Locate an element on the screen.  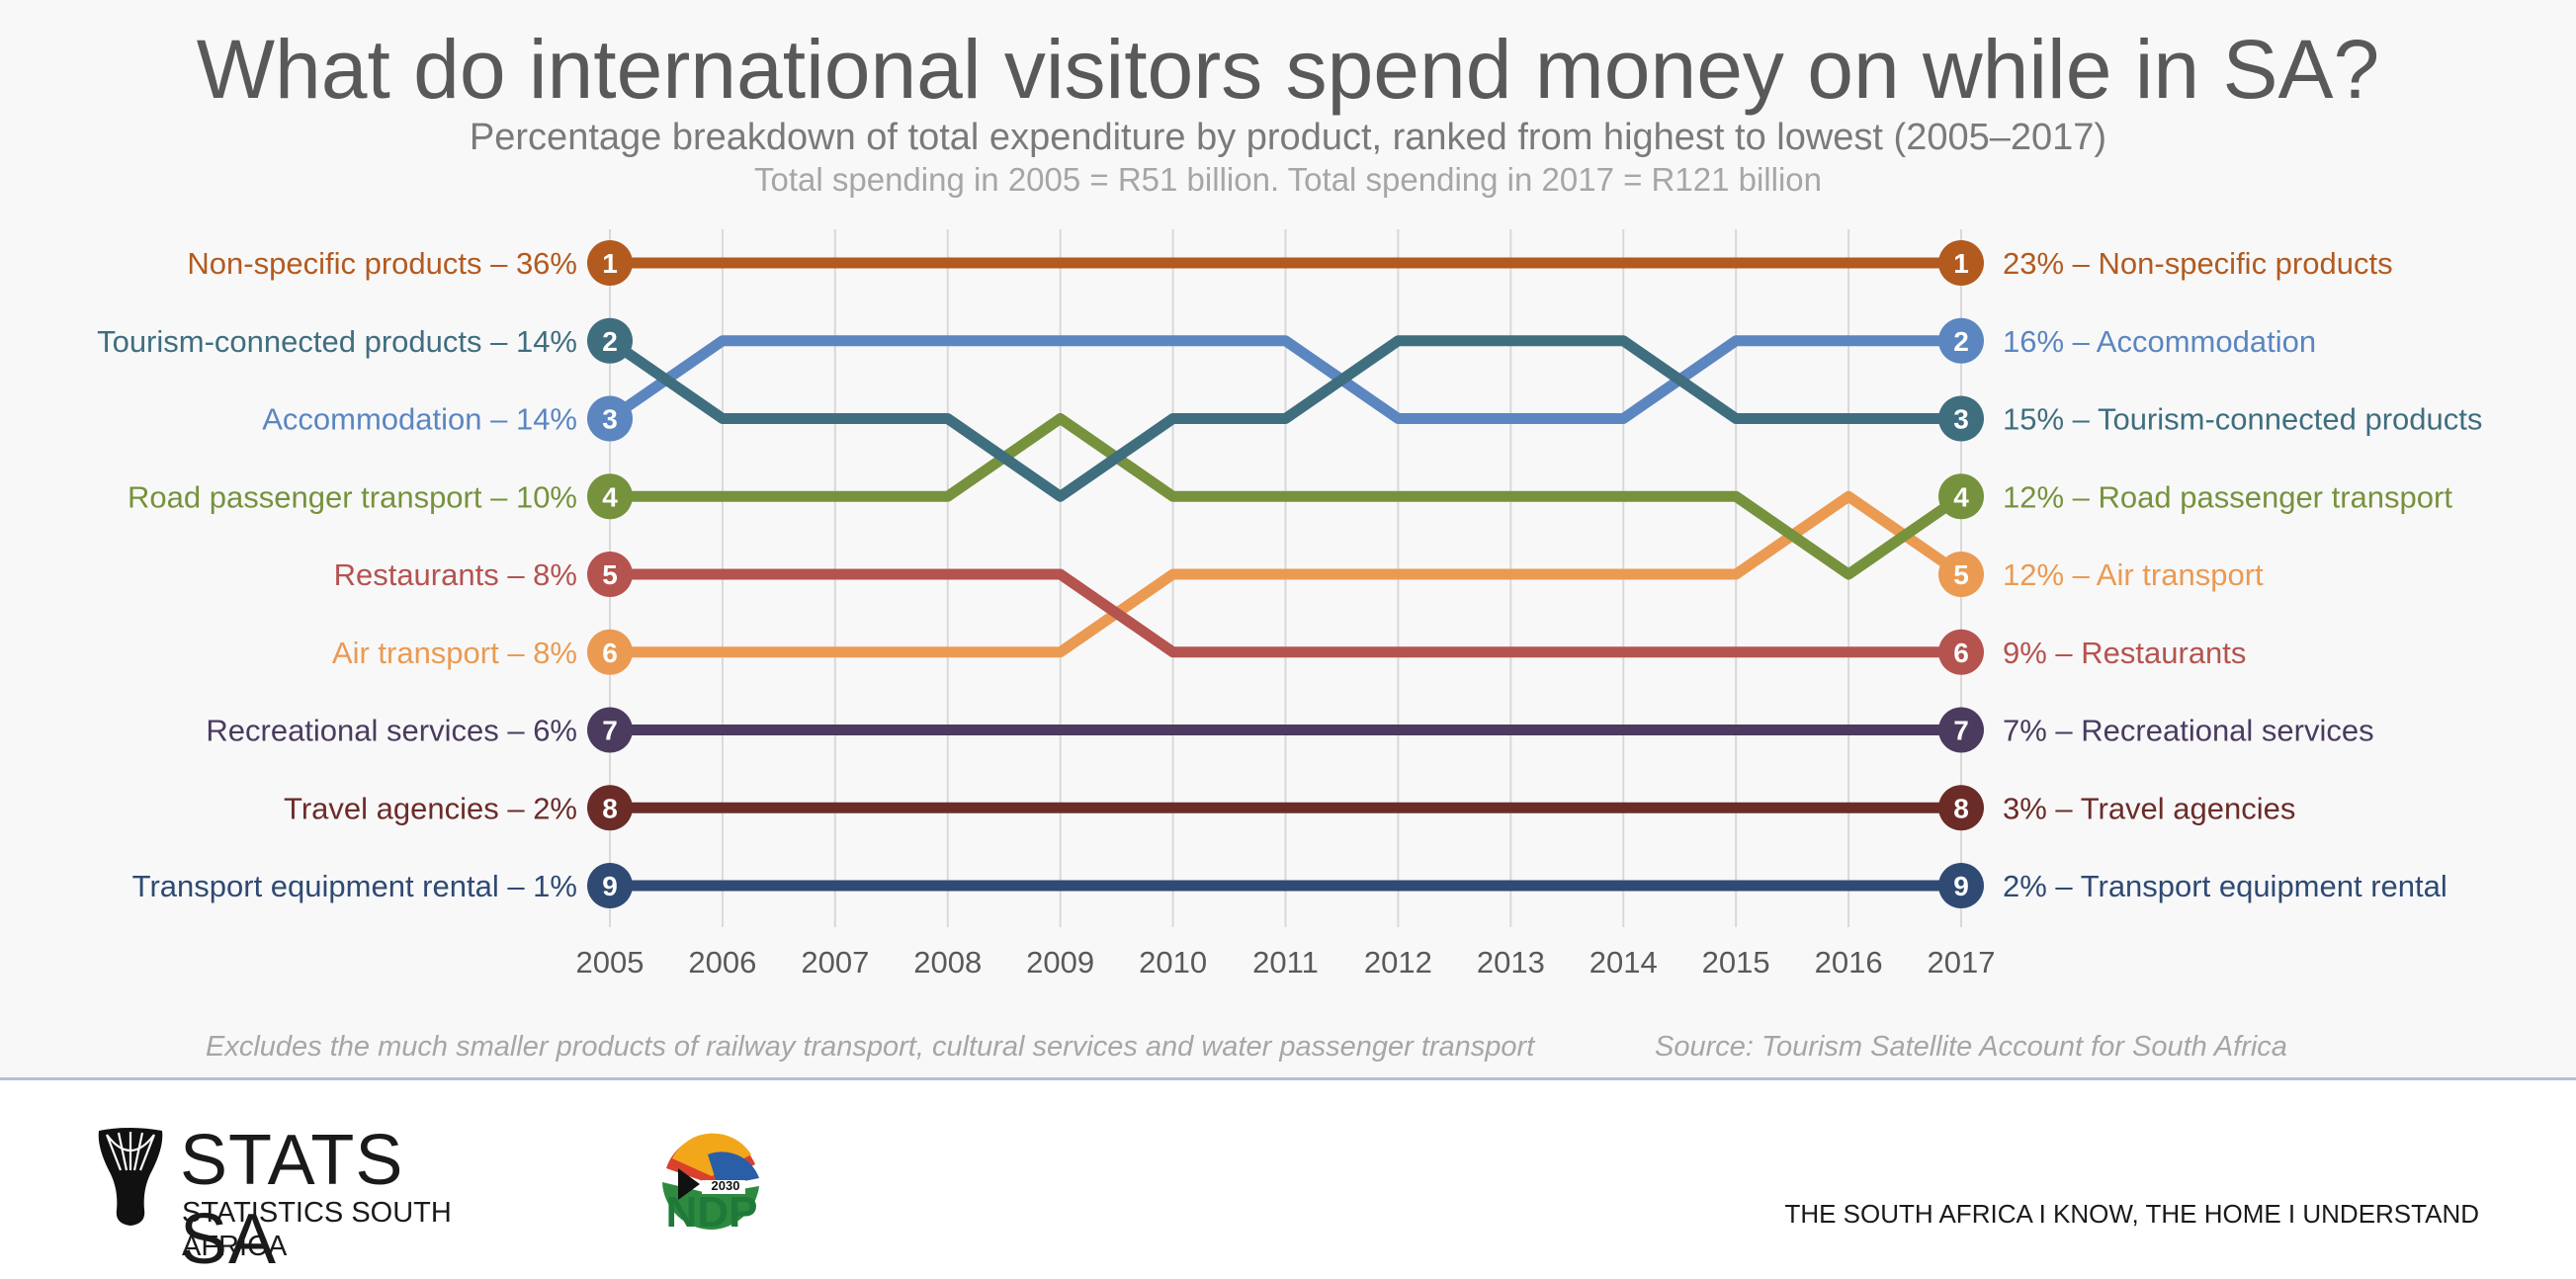
x-tick-label: 2016 is located at coordinates (1849, 962).